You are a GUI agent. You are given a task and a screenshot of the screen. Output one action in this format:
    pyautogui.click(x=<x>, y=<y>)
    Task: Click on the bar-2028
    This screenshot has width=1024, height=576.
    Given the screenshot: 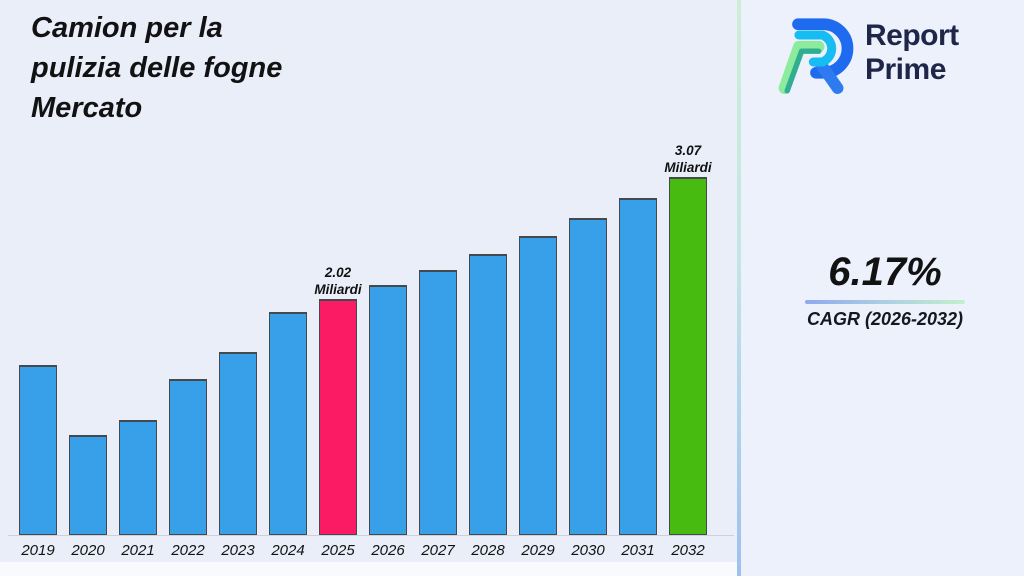 What is the action you would take?
    pyautogui.click(x=488, y=394)
    